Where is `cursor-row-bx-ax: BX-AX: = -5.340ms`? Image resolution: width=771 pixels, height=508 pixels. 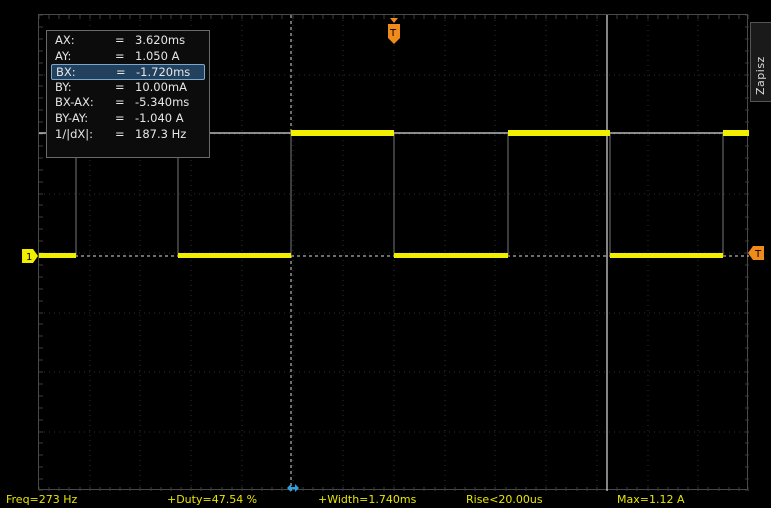 cursor-row-bx-ax: BX-AX: = -5.340ms is located at coordinates (128, 103).